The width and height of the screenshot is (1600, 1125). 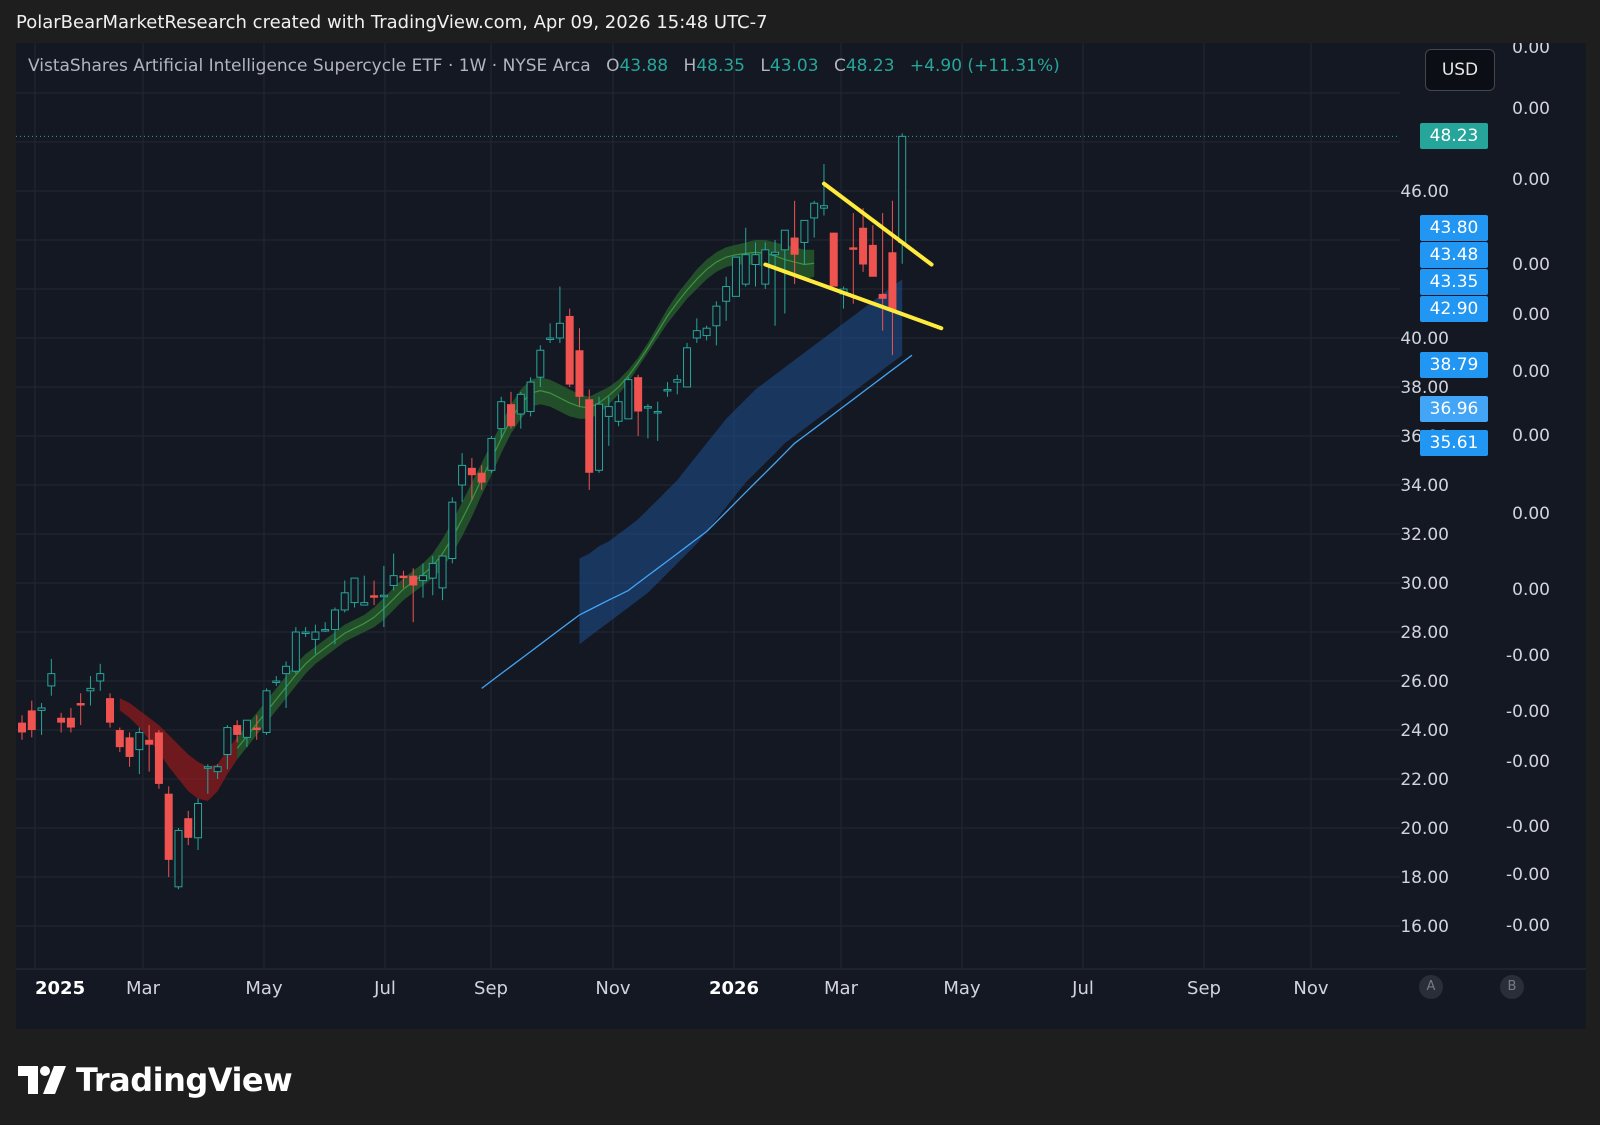 What do you see at coordinates (1431, 987) in the screenshot?
I see `scale-button-a: A` at bounding box center [1431, 987].